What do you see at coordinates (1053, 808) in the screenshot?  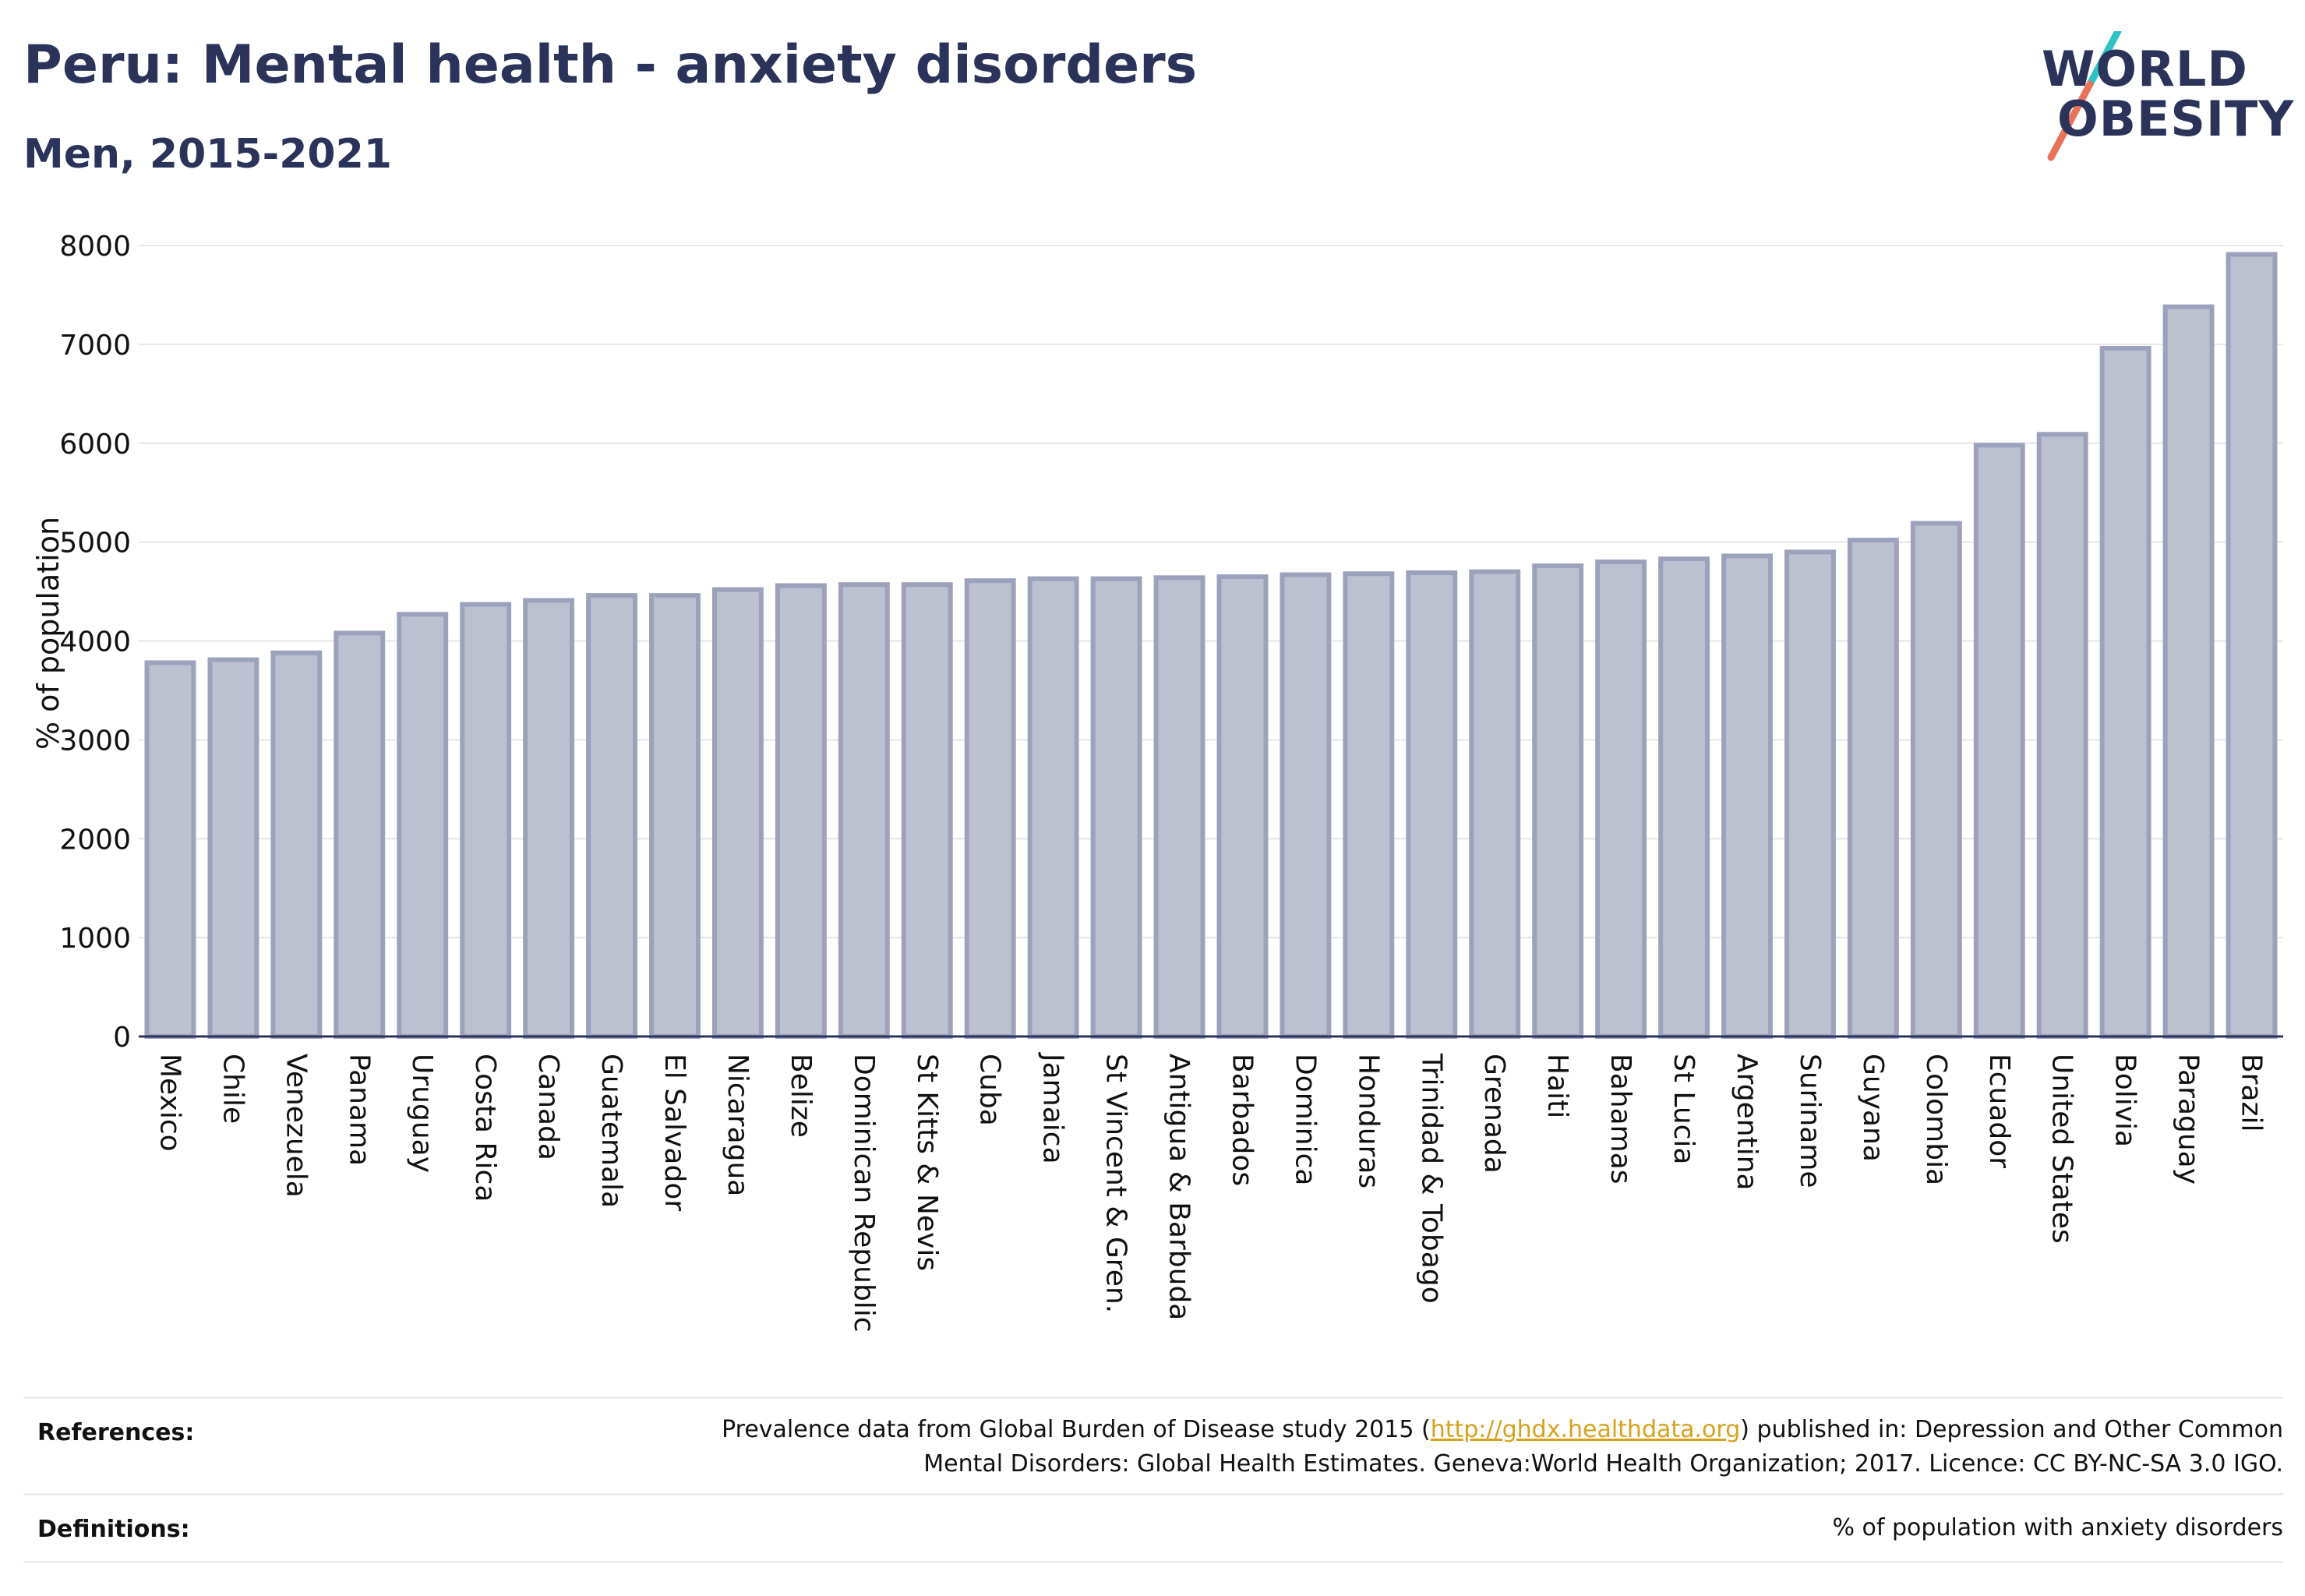 I see `bar-jamaica` at bounding box center [1053, 808].